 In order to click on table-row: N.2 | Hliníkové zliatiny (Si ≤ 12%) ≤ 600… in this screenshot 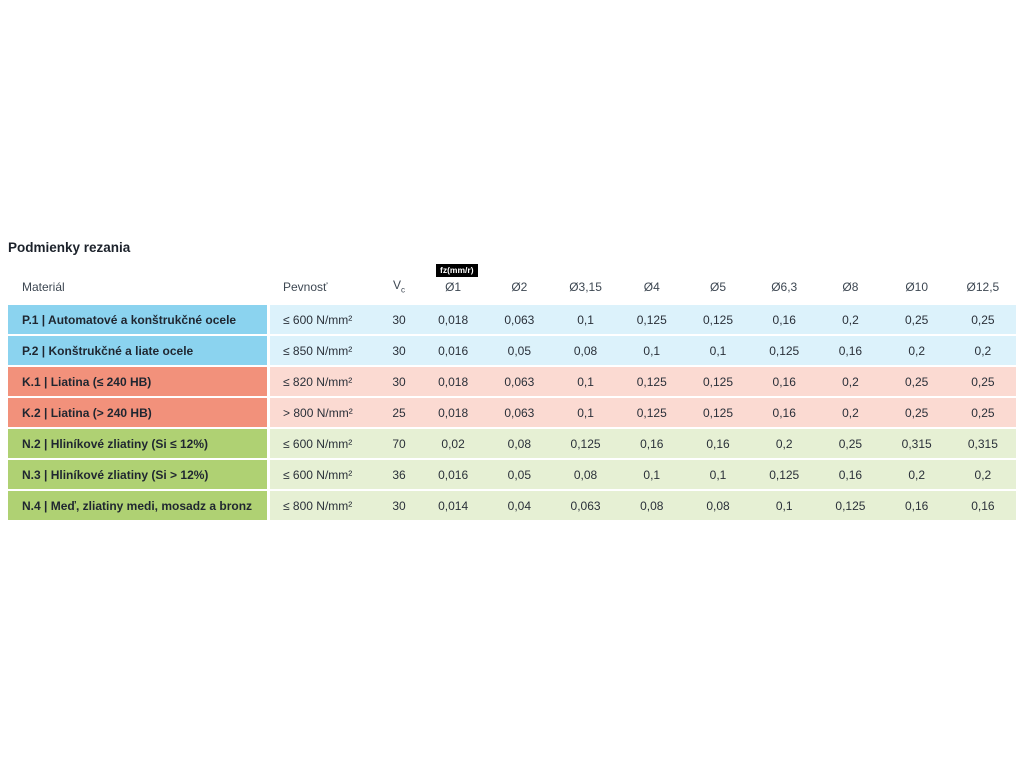, I will do `click(512, 443)`.